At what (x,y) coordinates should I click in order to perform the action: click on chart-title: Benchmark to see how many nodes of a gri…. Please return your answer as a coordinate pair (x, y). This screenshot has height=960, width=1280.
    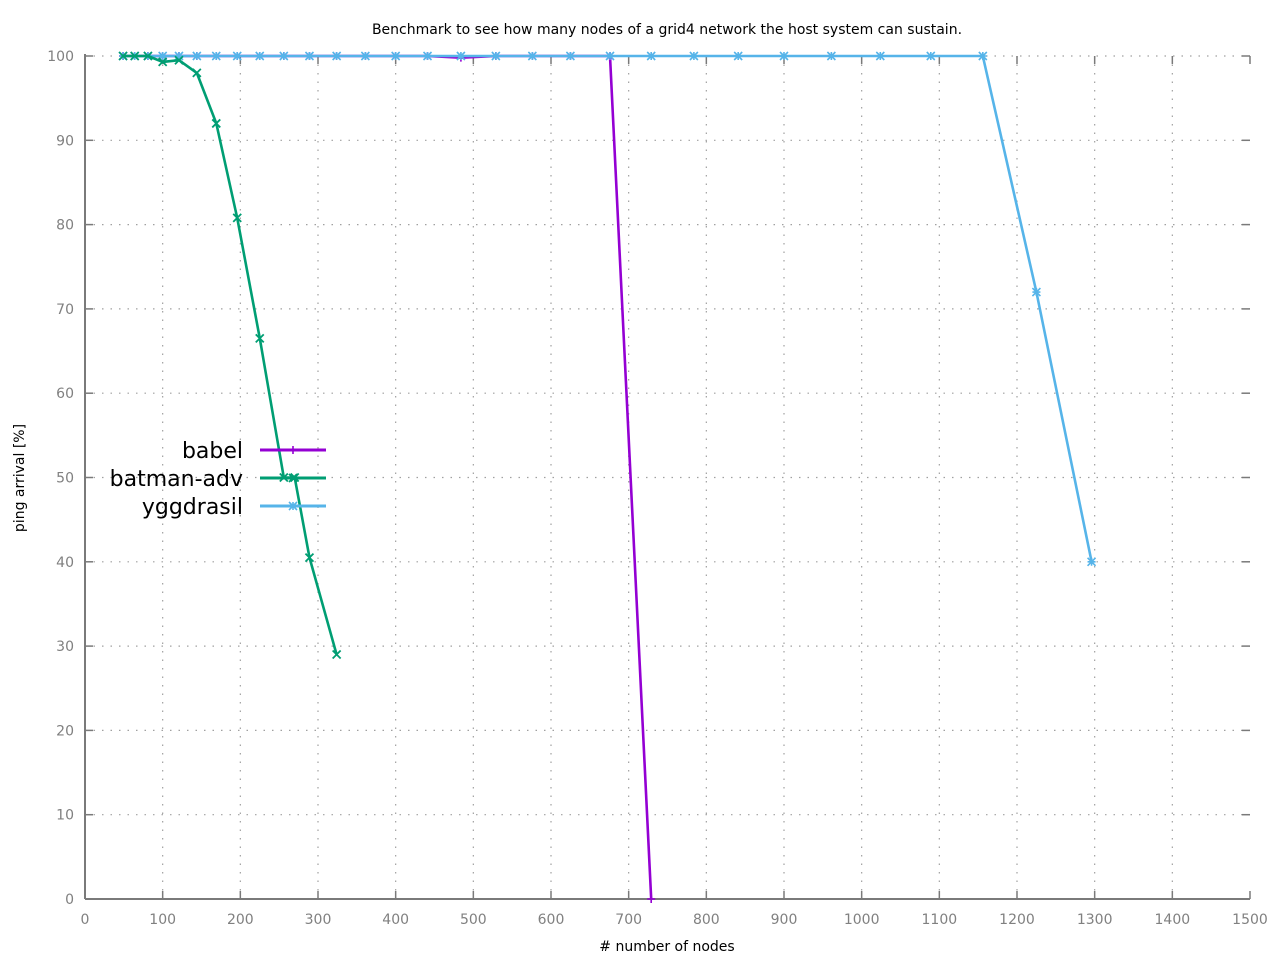
    Looking at the image, I should click on (667, 30).